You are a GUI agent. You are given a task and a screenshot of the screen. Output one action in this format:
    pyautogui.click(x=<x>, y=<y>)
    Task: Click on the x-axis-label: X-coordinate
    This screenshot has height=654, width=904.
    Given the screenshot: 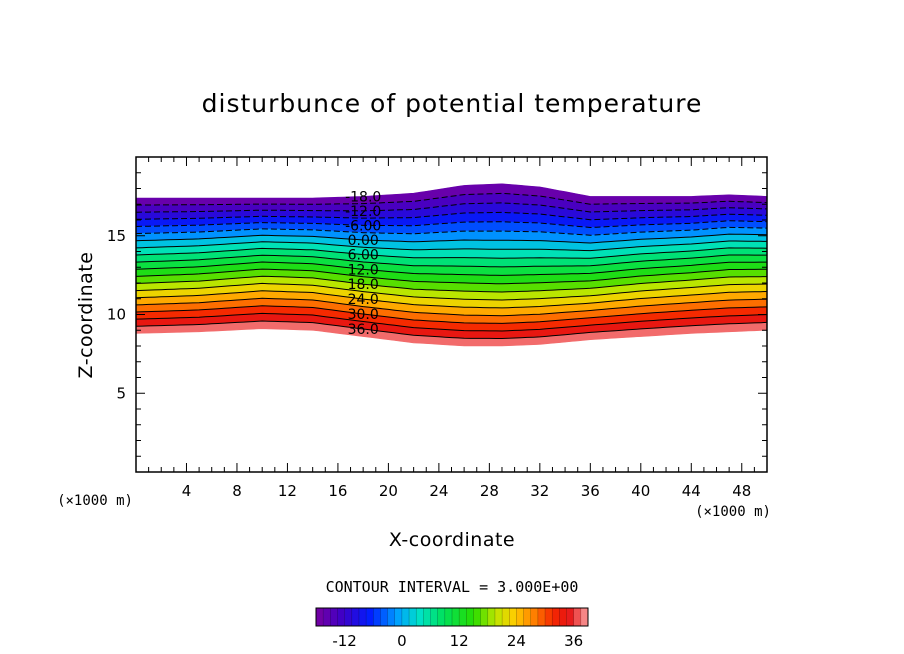 What is the action you would take?
    pyautogui.click(x=452, y=540)
    